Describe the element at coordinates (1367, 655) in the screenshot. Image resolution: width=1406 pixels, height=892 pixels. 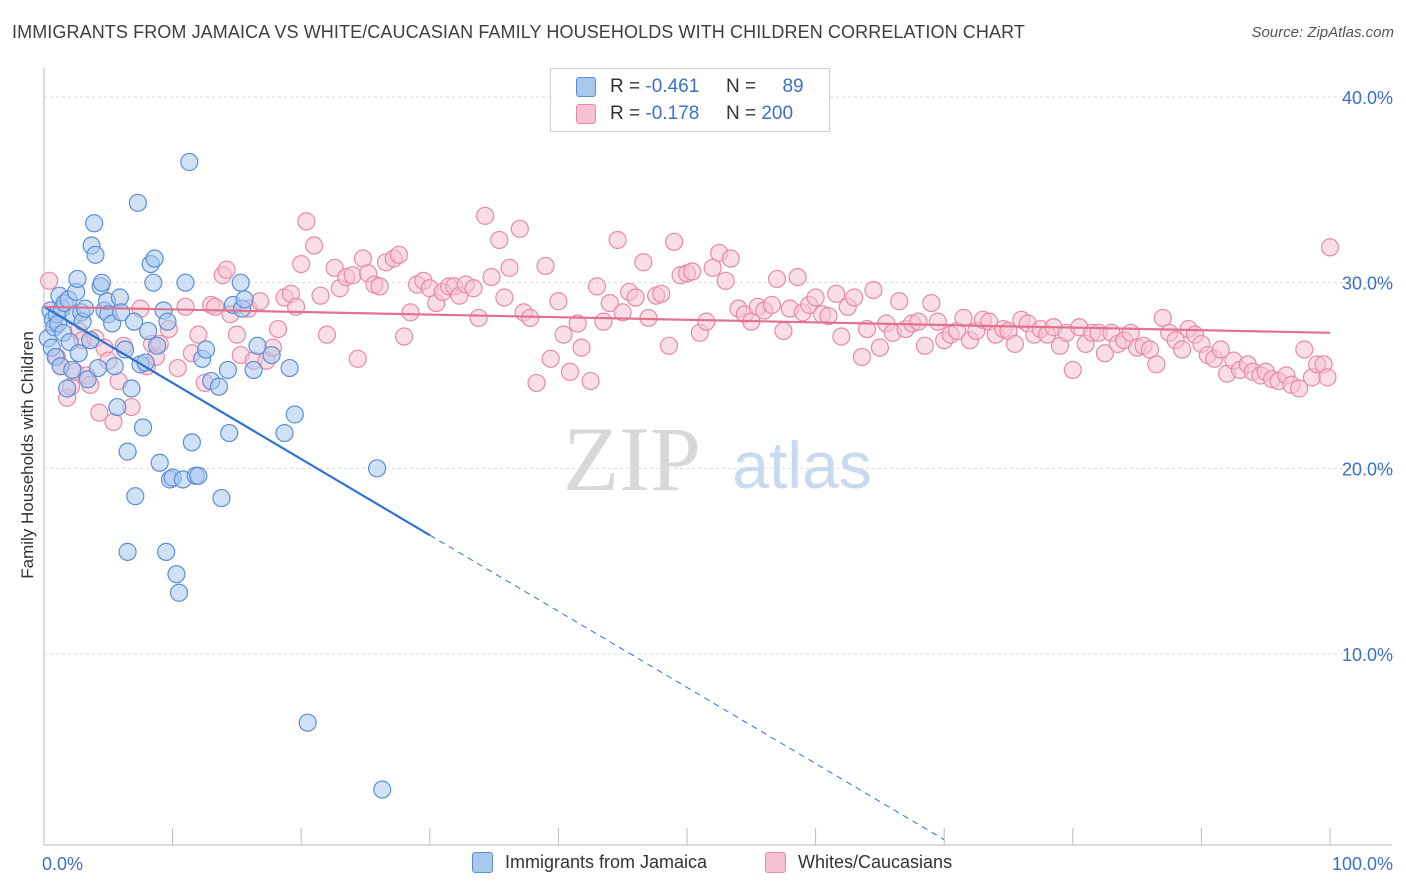
I see `y-tick-label: 10.0%` at that location.